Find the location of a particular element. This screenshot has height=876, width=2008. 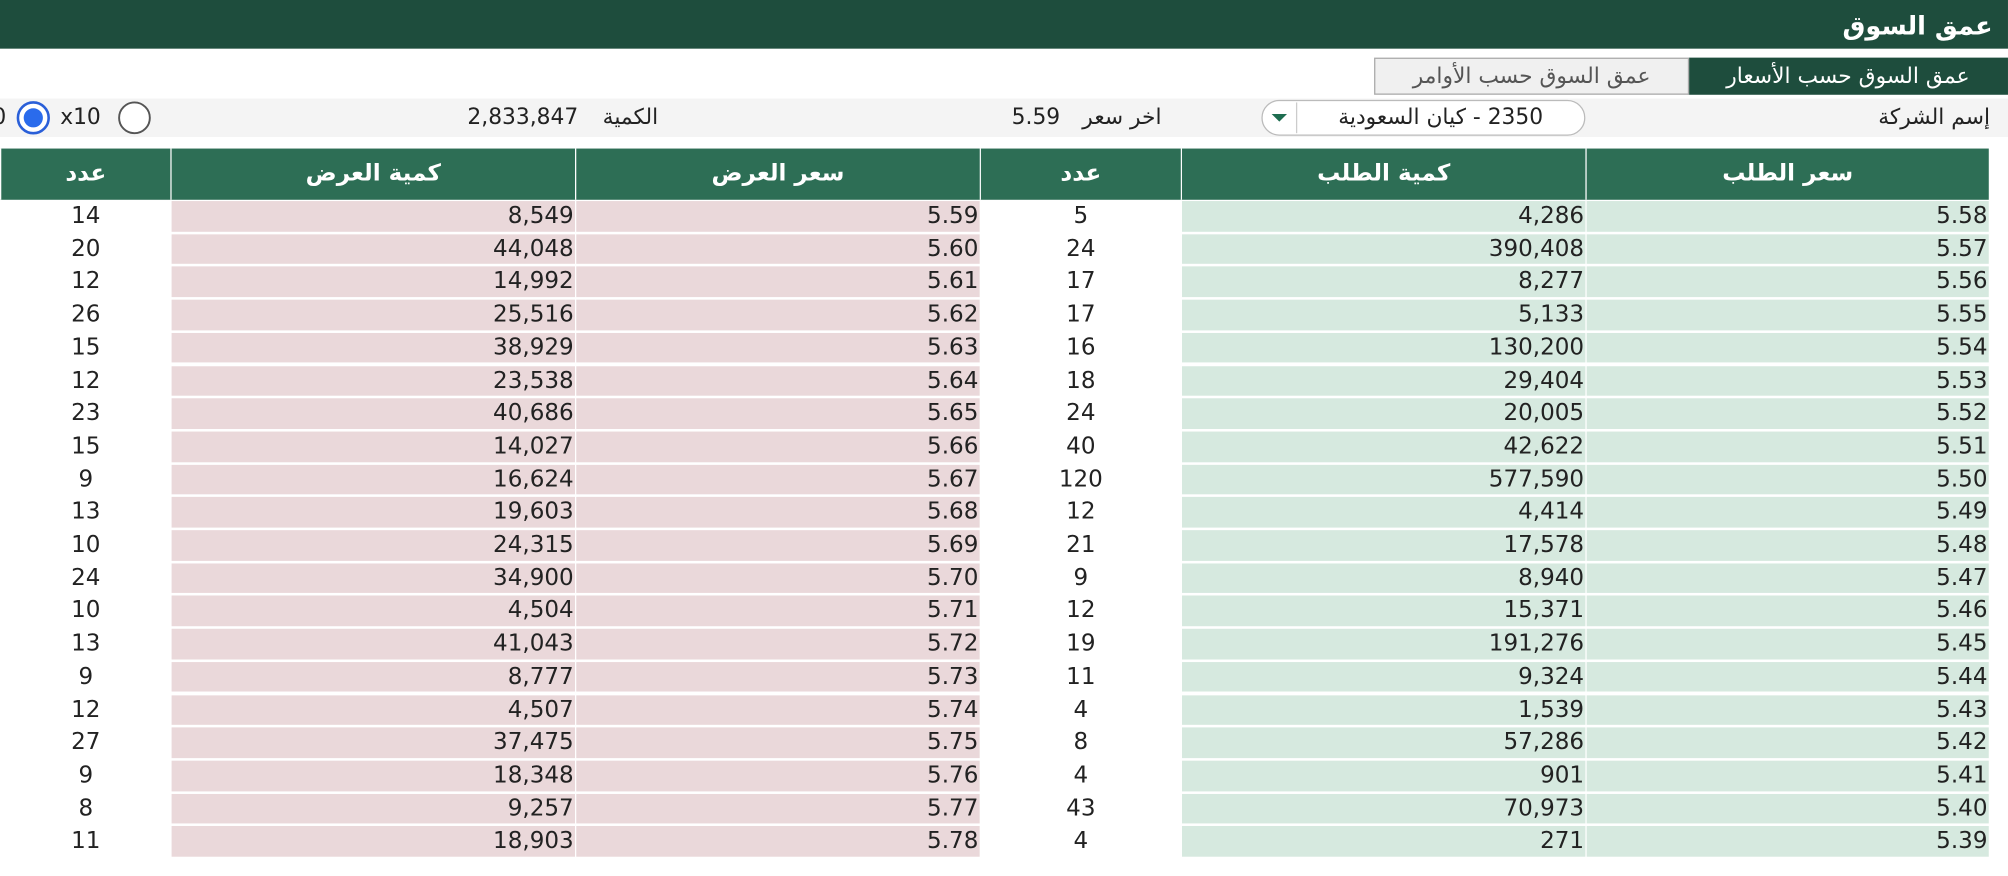

bid-count-cell: 120 is located at coordinates (1080, 479).